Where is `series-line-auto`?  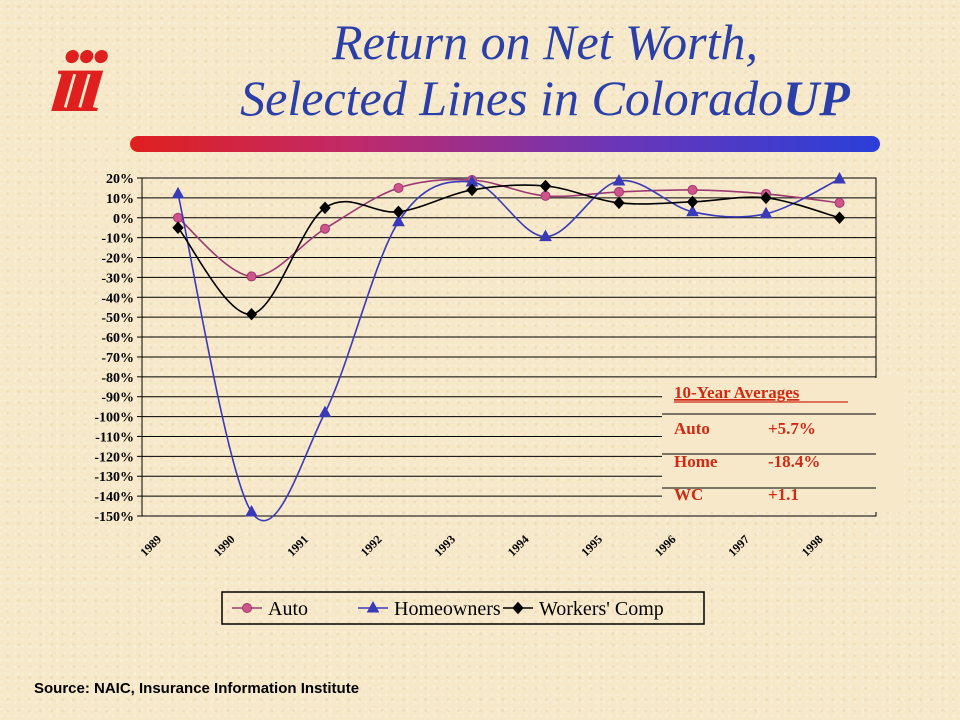
series-line-auto is located at coordinates (508, 228).